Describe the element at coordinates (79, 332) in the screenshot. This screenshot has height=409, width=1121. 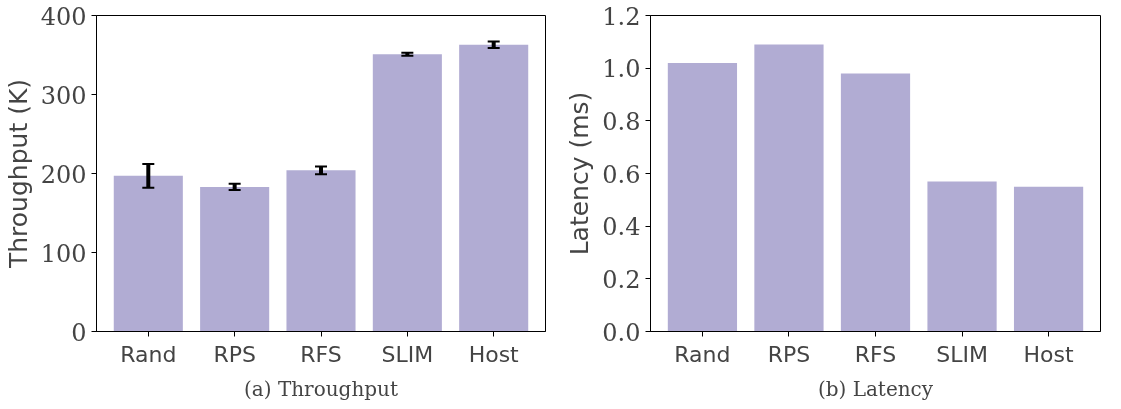
I see `y-tick-label: 0` at that location.